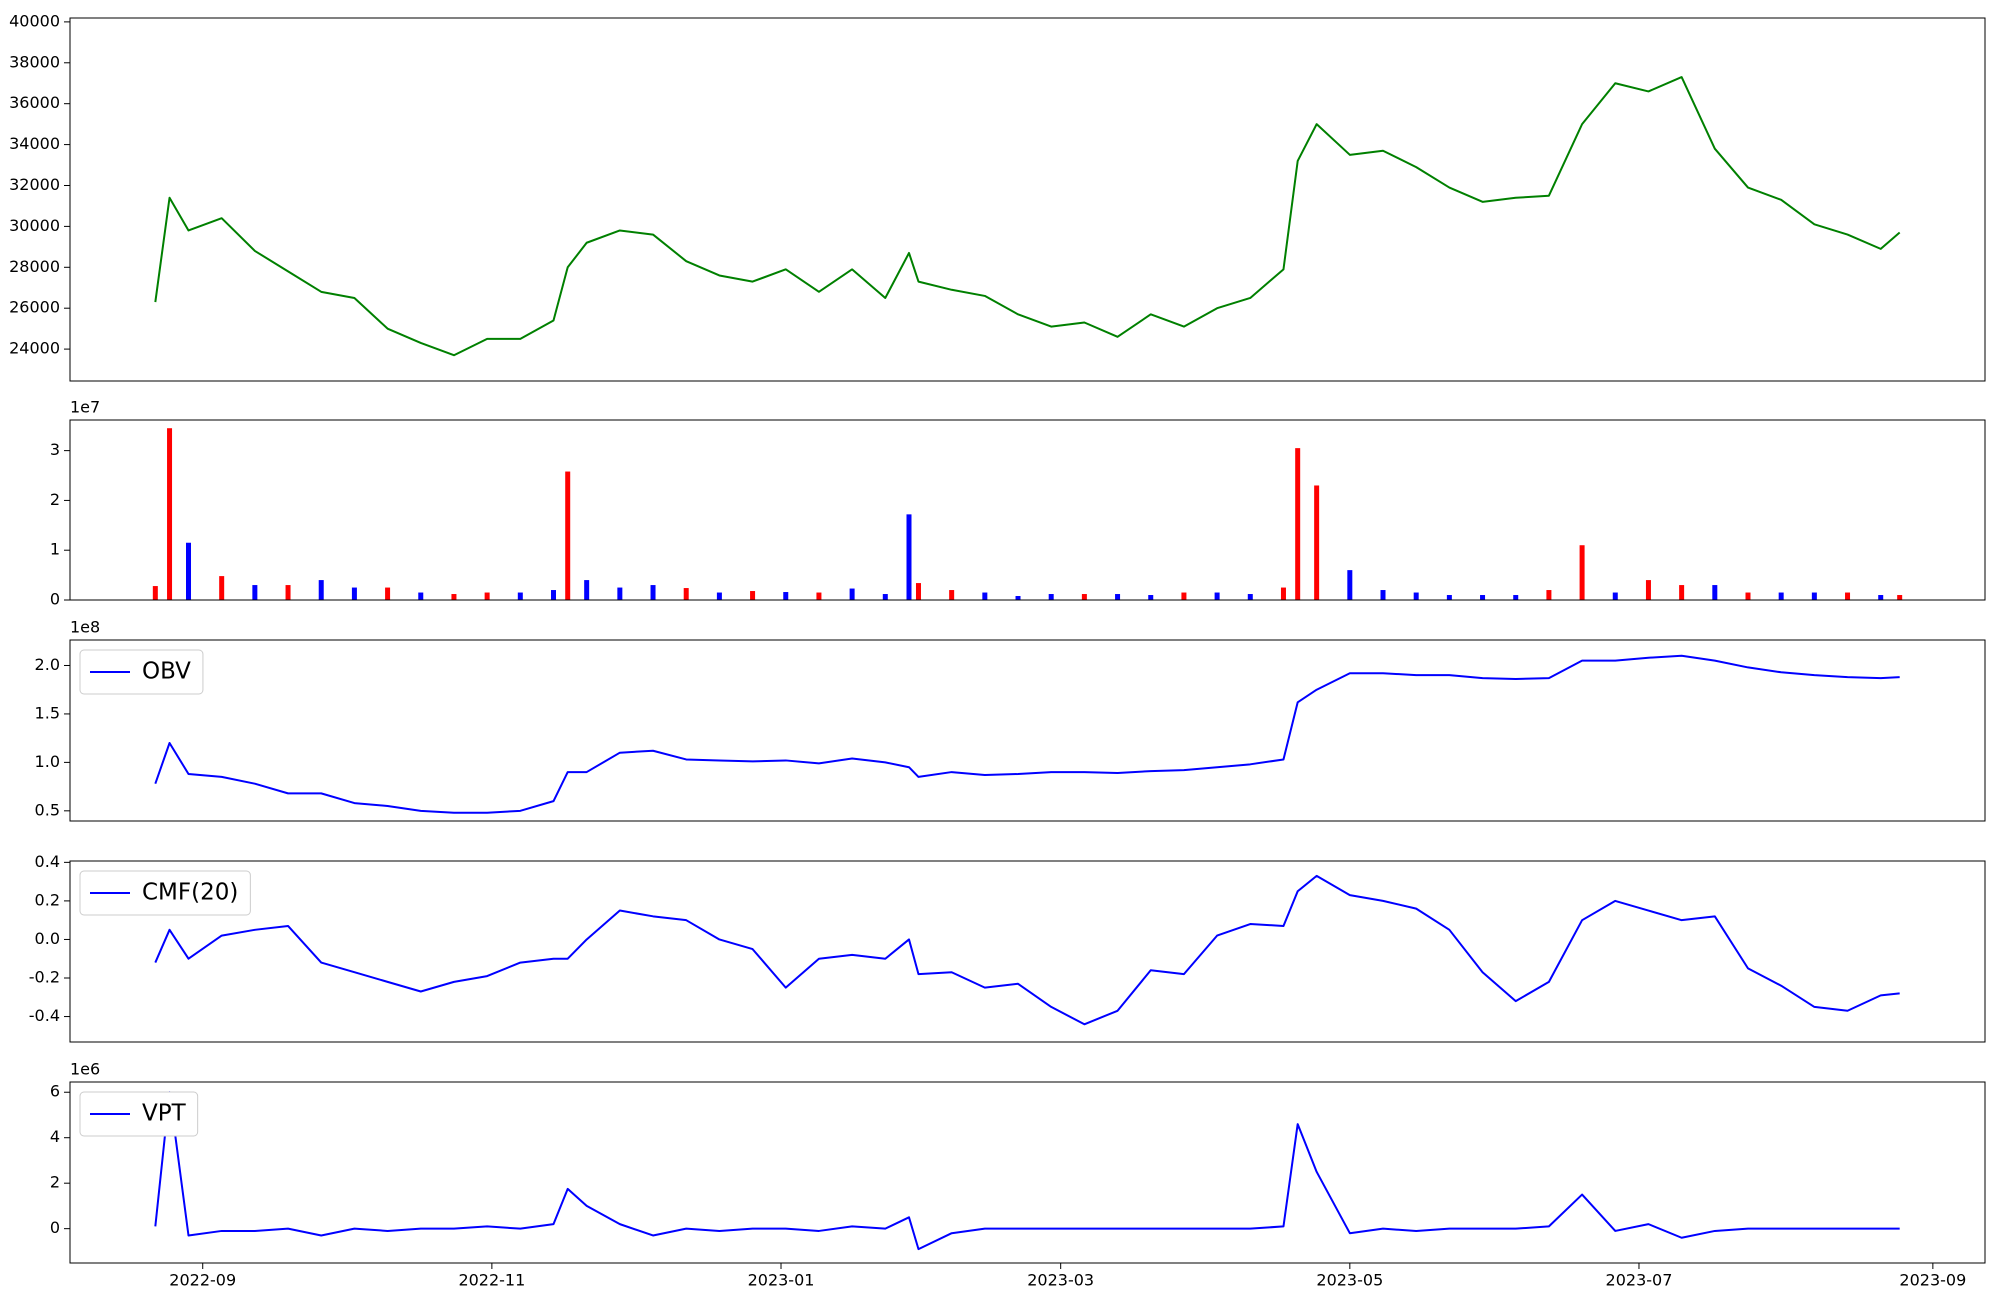 The image size is (2000, 1300). What do you see at coordinates (55, 1091) in the screenshot?
I see `y-tick-label: 6` at bounding box center [55, 1091].